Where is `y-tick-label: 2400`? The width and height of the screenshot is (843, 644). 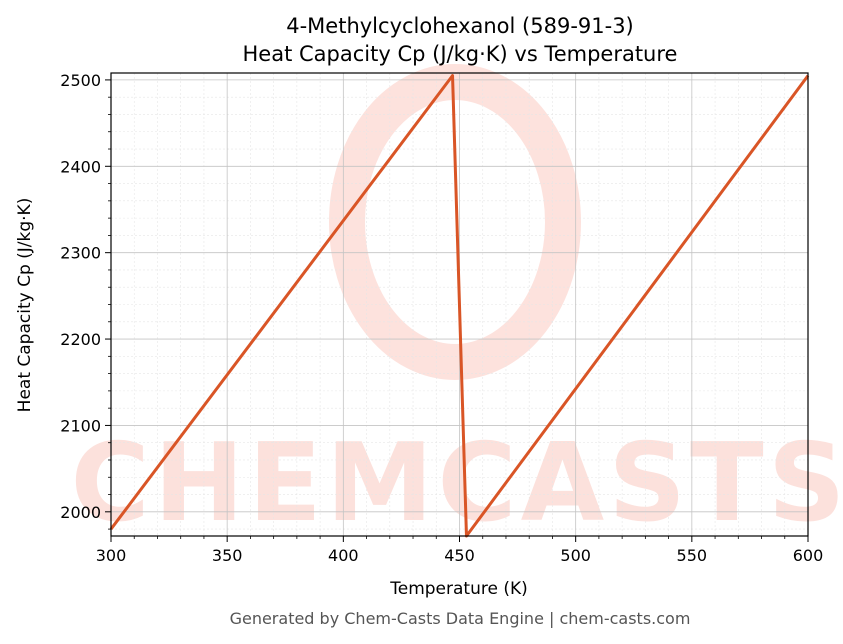
y-tick-label: 2400 is located at coordinates (80, 166).